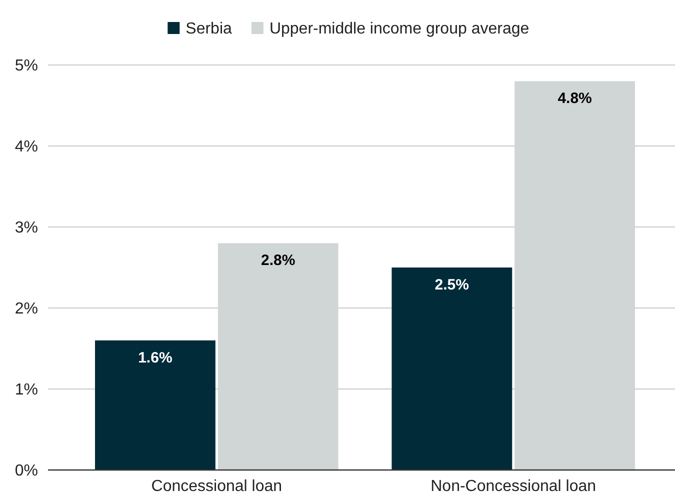 The height and width of the screenshot is (497, 675). Describe the element at coordinates (26, 66) in the screenshot. I see `y-tick-label: 5%` at that location.